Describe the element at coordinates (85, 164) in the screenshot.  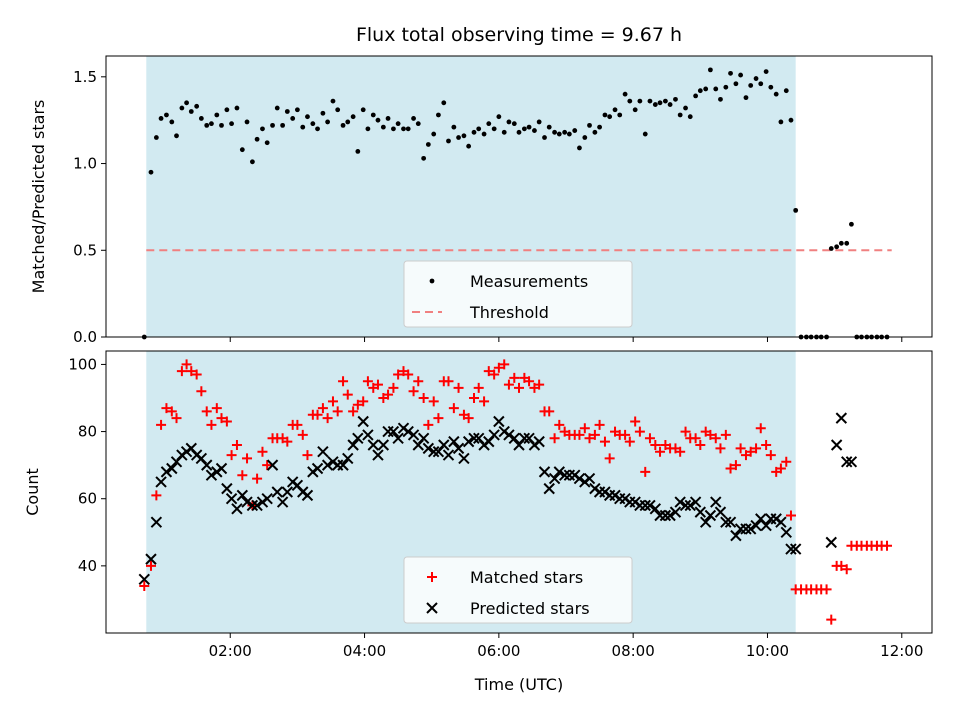
I see `y-tick-label: 1.0` at that location.